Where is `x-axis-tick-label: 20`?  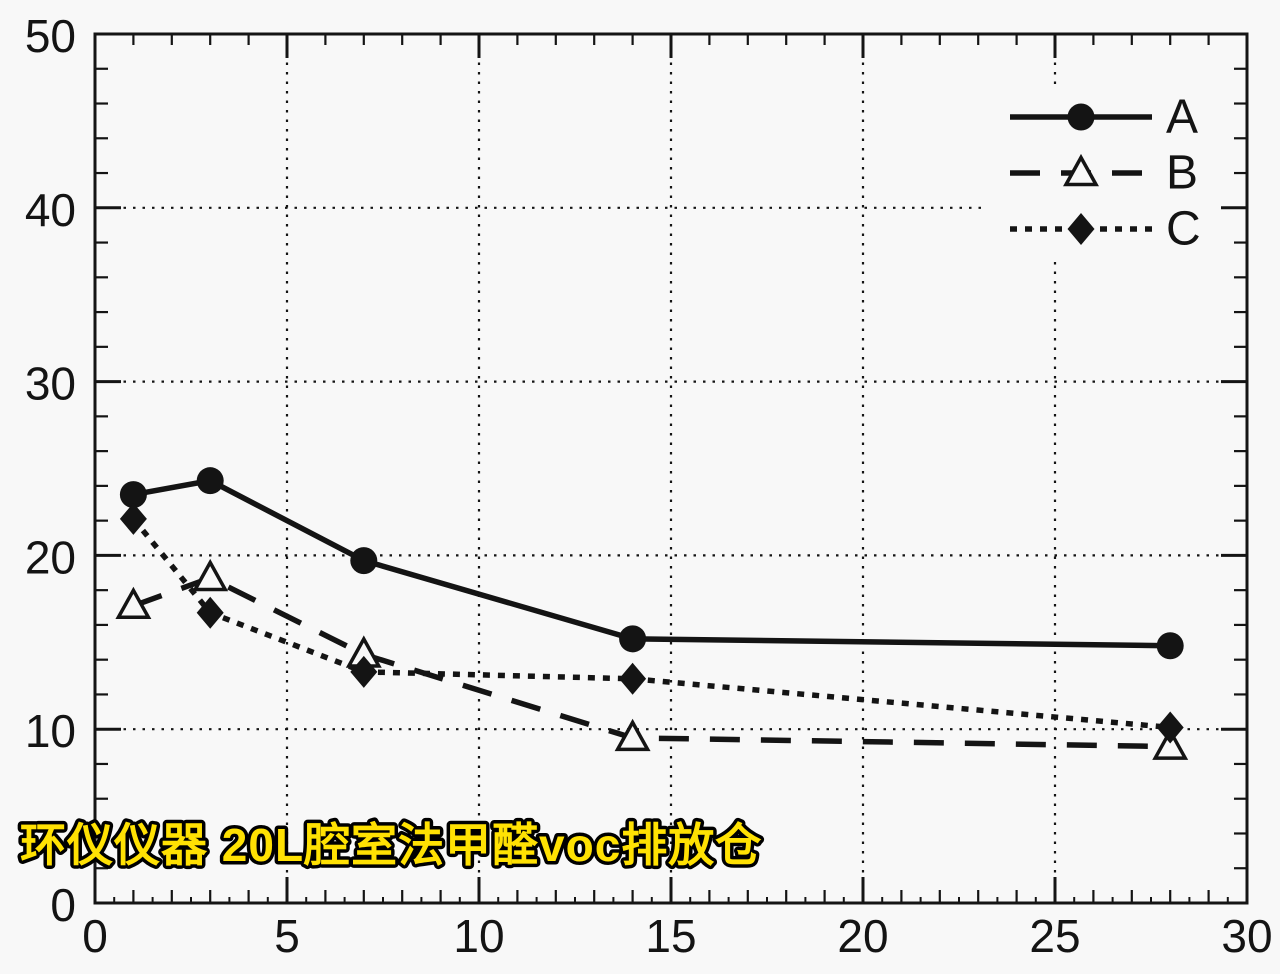 x-axis-tick-label: 20 is located at coordinates (862, 936).